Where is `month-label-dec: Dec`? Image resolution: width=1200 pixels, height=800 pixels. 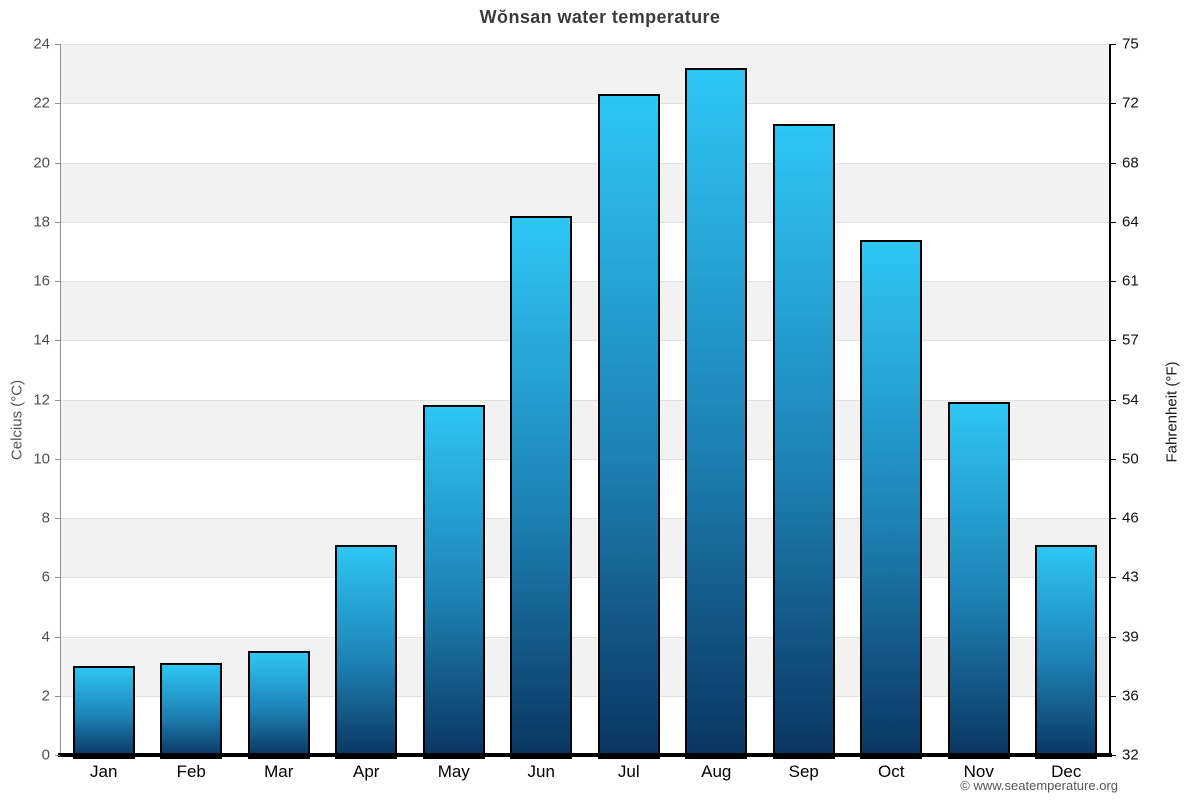
month-label-dec: Dec is located at coordinates (1066, 771).